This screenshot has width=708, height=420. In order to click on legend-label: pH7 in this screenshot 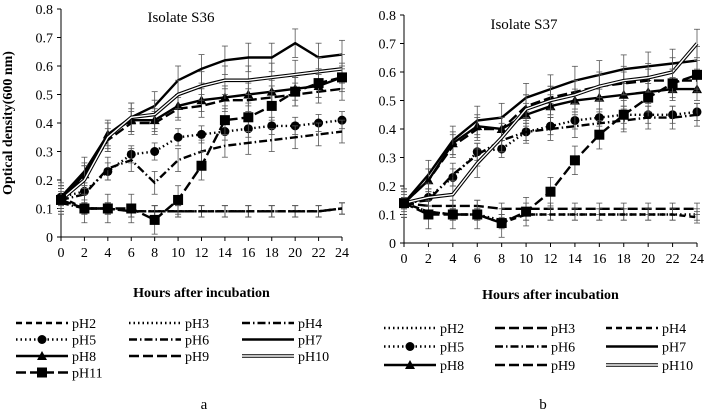, I will do `click(310, 341)`.